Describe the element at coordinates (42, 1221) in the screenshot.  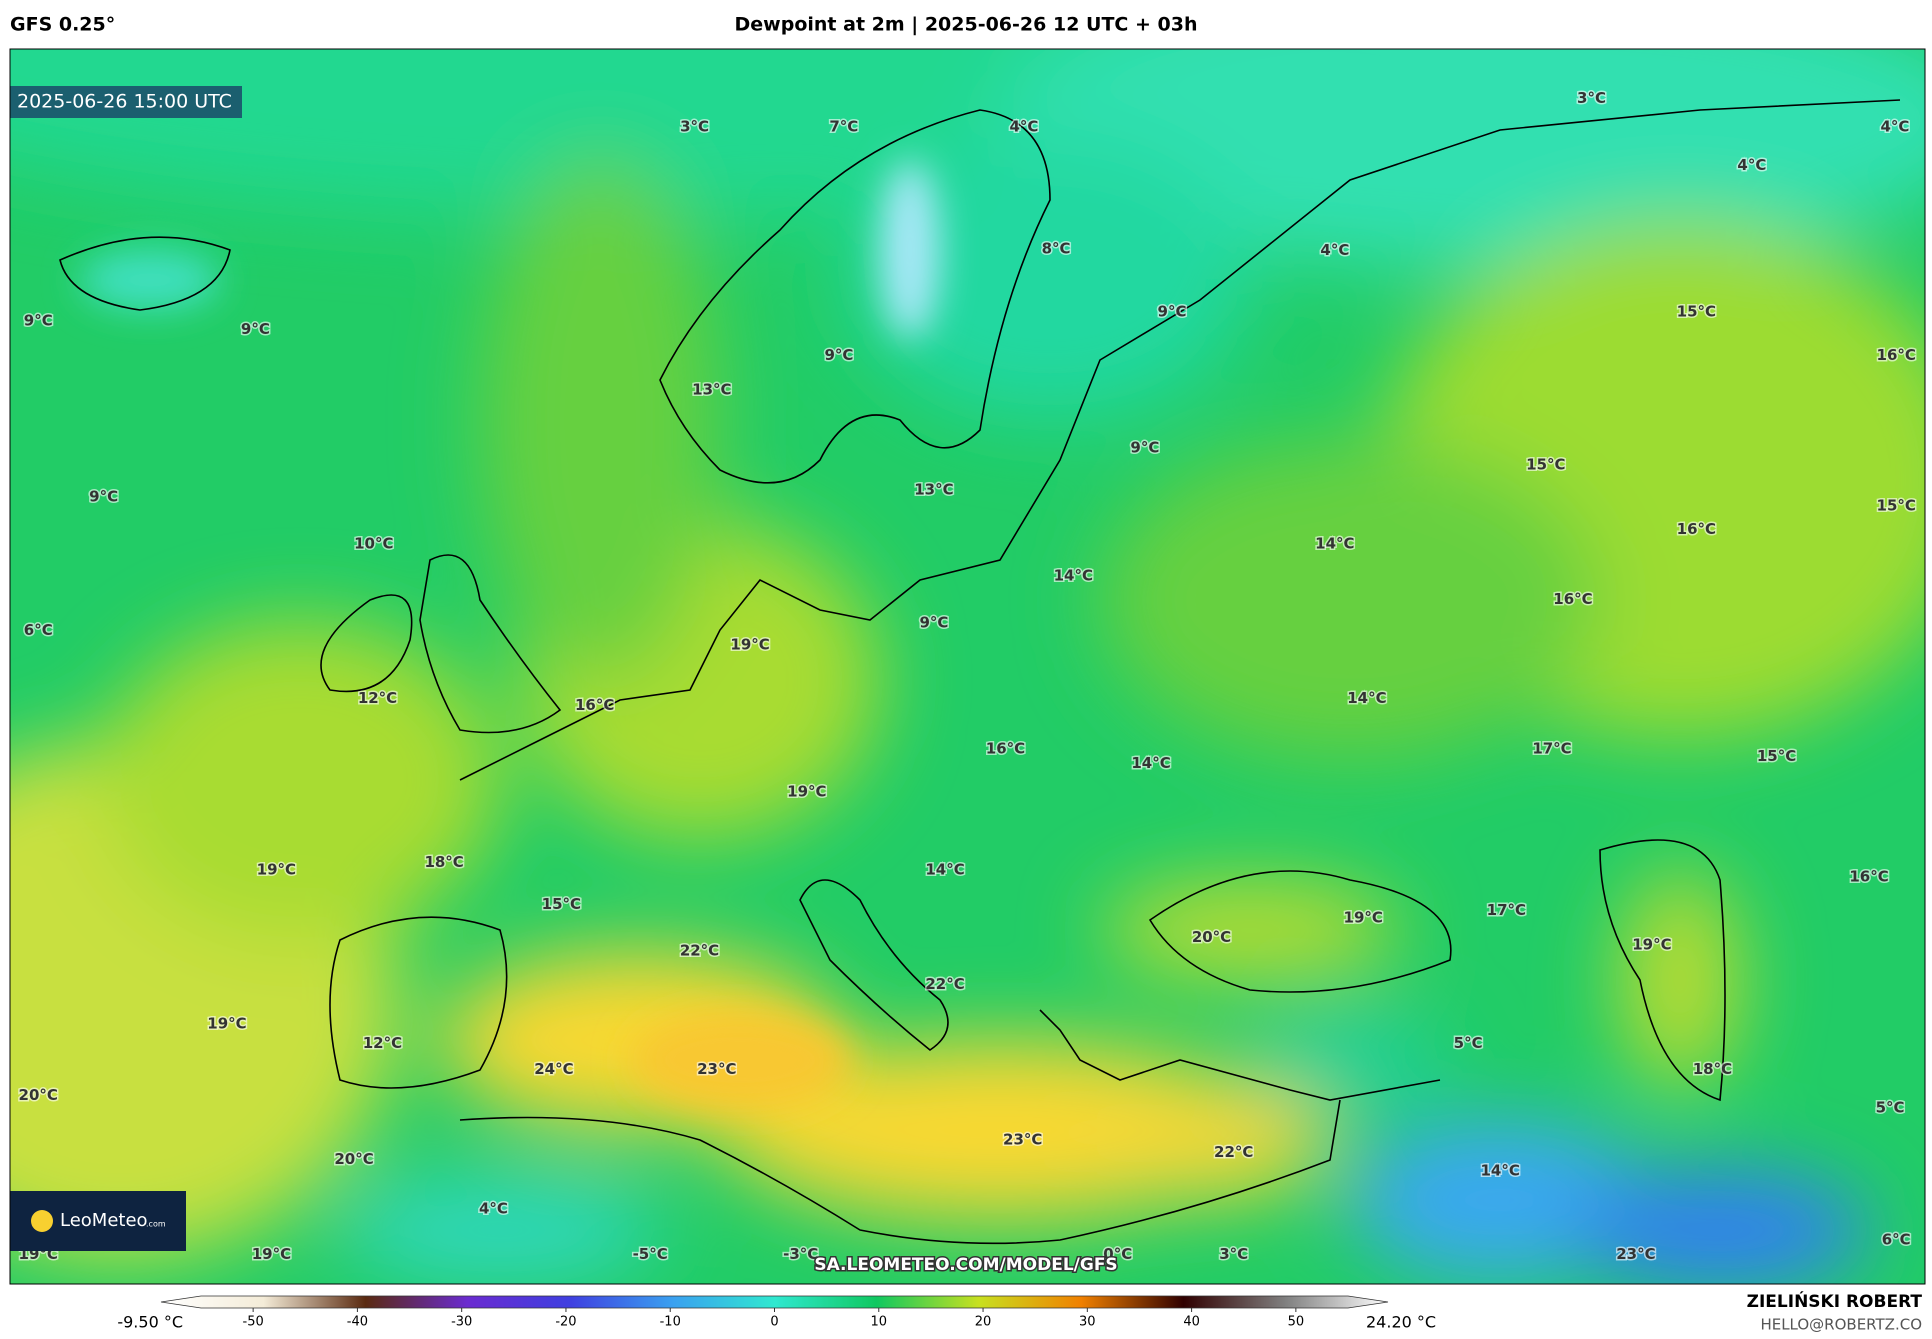
I see `logo-sun` at that location.